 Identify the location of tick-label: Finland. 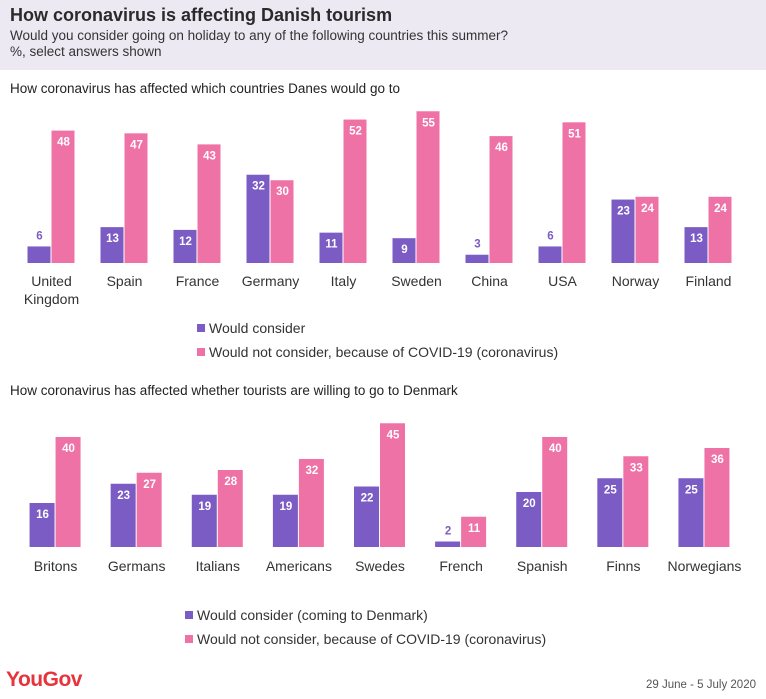
(709, 281).